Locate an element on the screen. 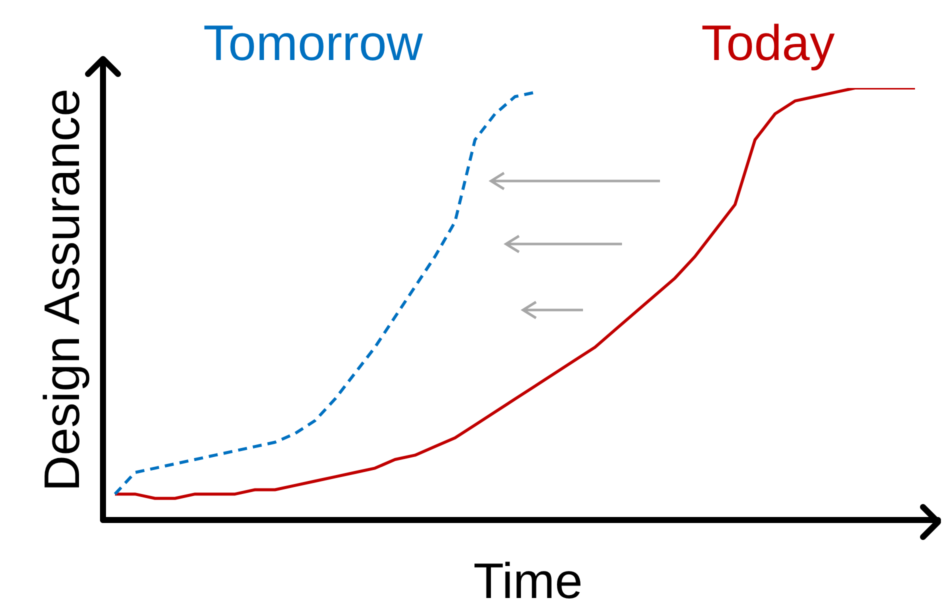 The width and height of the screenshot is (944, 612). x-axis-title: Time is located at coordinates (528, 581).